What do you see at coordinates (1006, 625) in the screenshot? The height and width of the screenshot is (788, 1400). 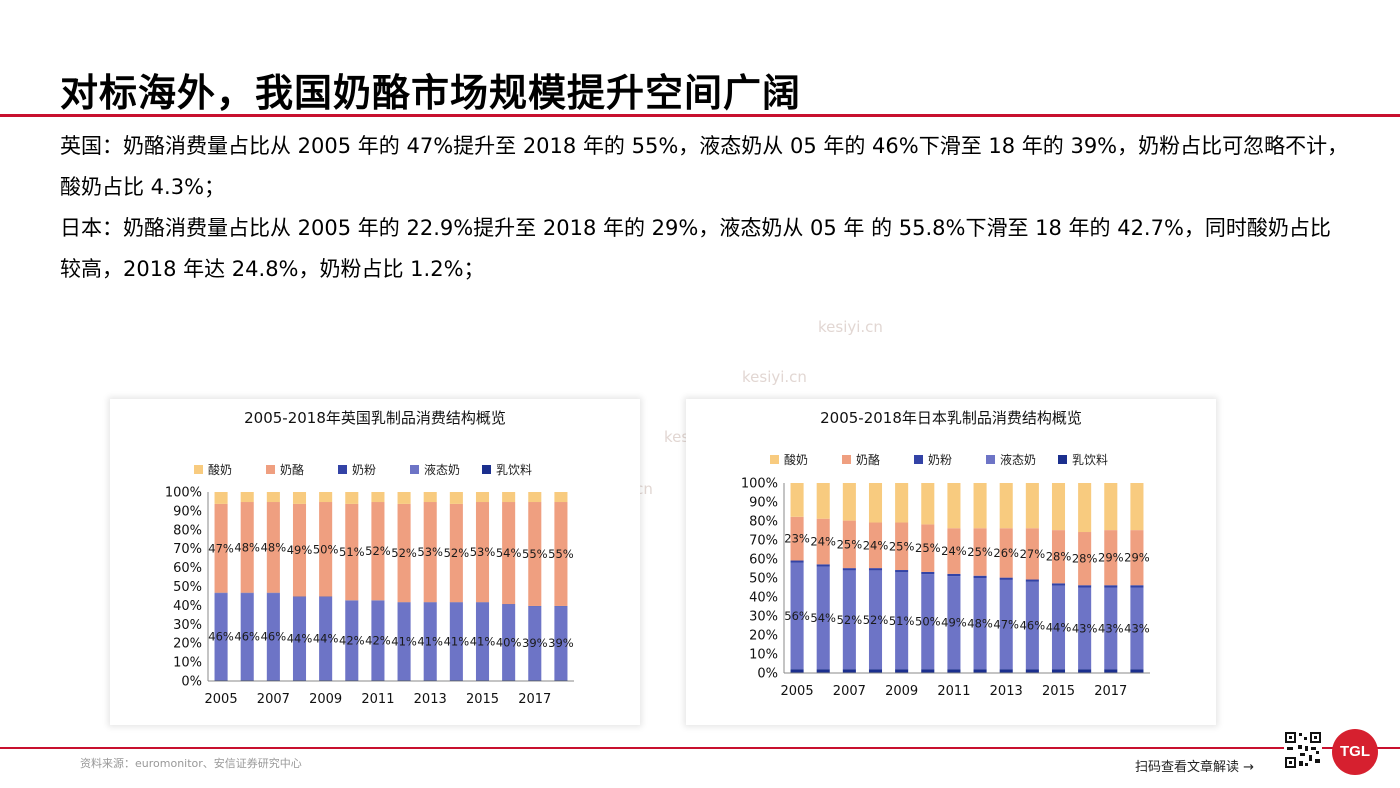 I see `data-label: 47%` at bounding box center [1006, 625].